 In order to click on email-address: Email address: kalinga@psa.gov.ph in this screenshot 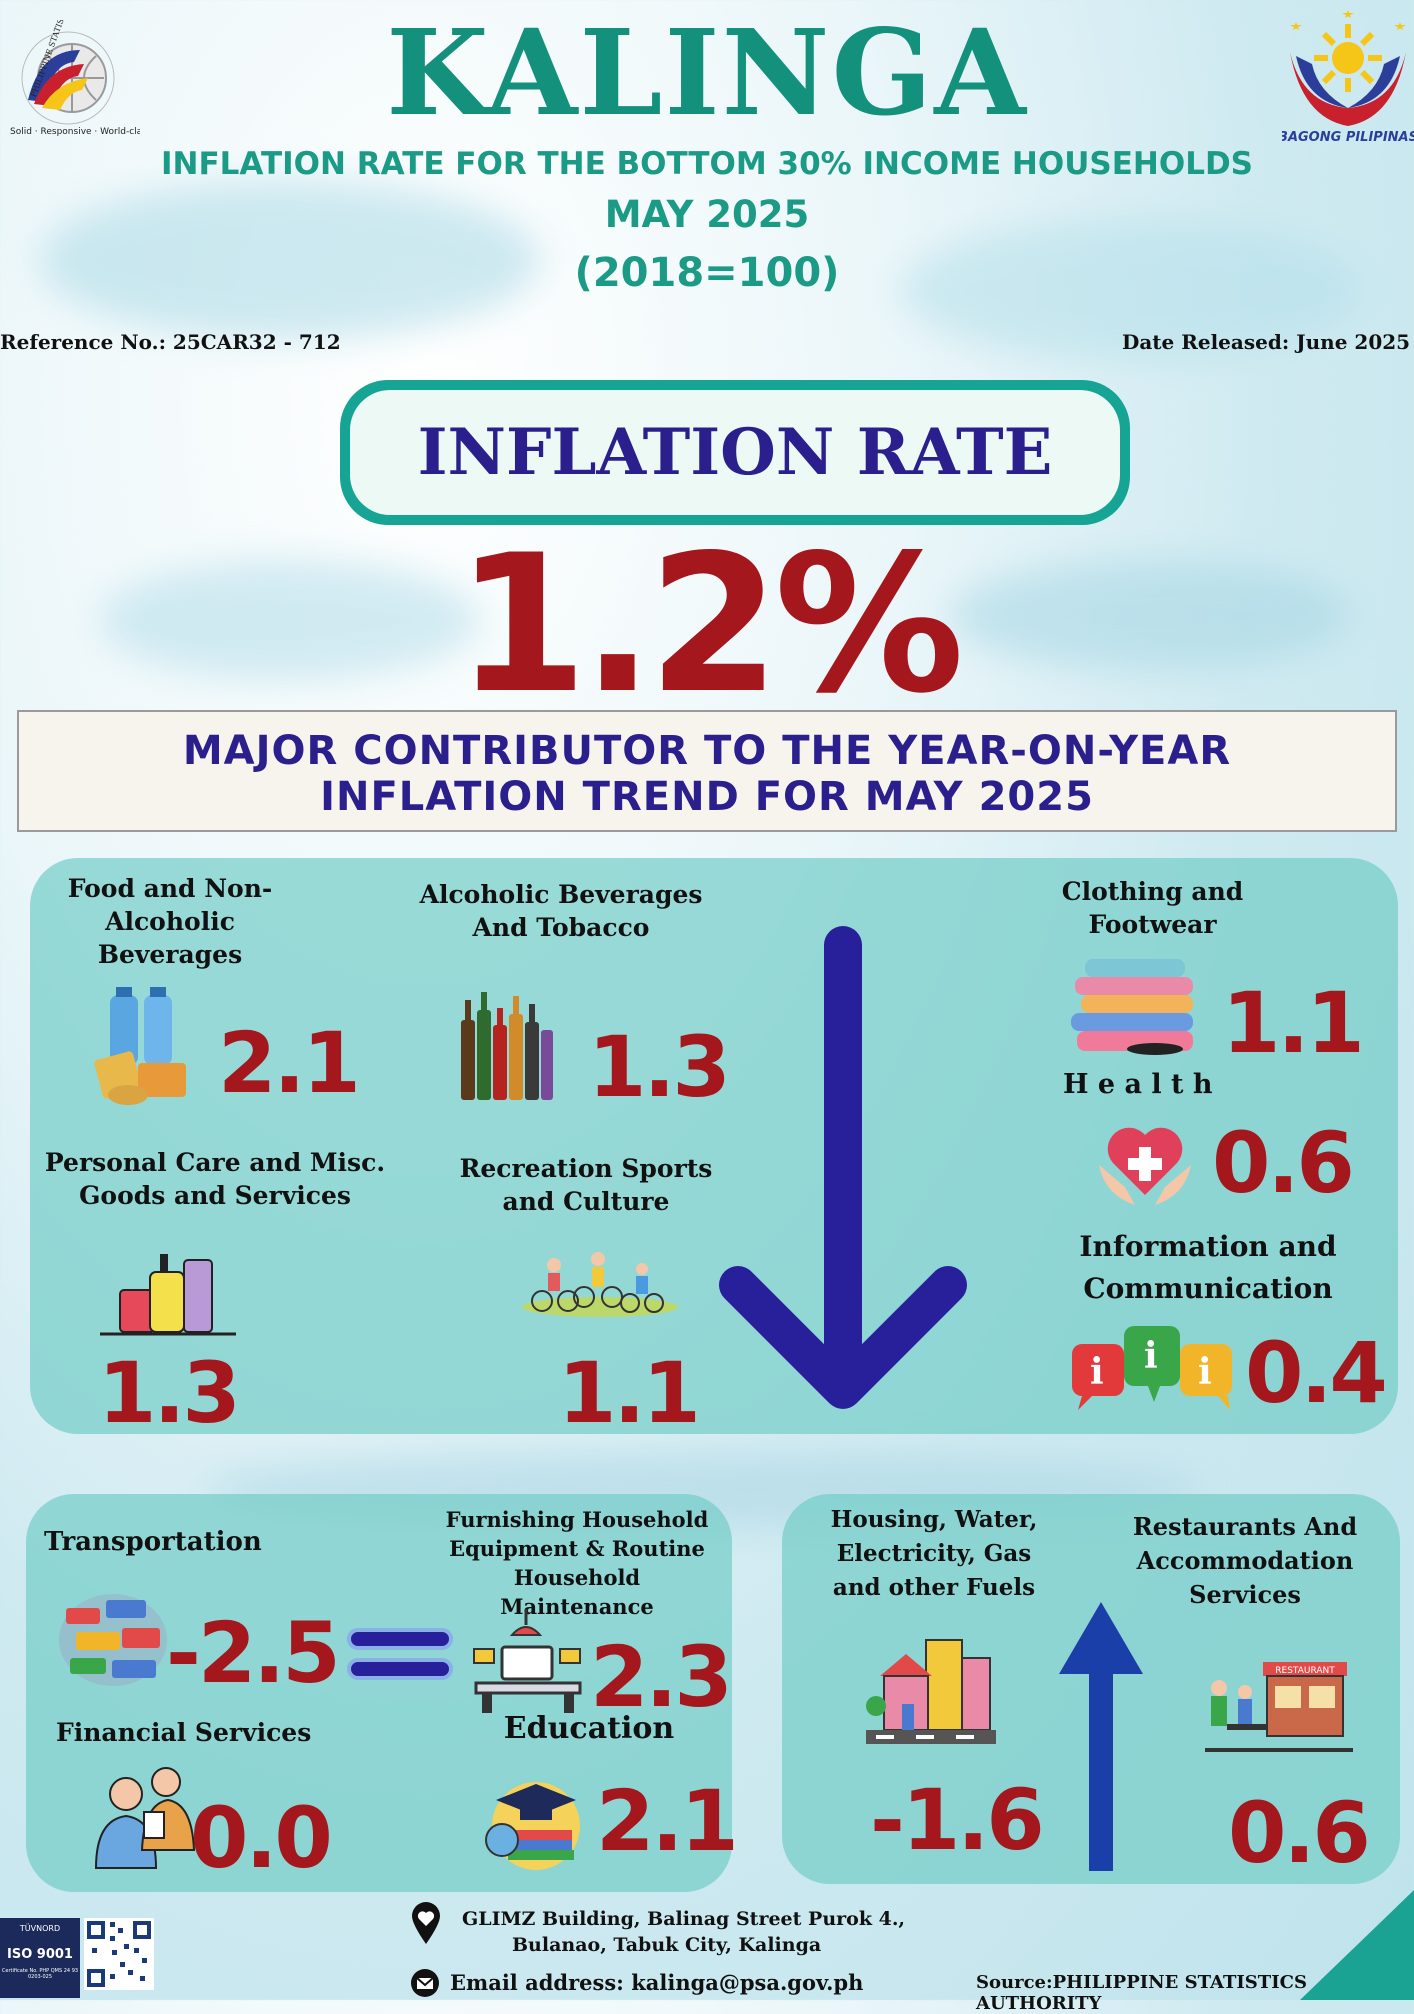, I will do `click(657, 1982)`.